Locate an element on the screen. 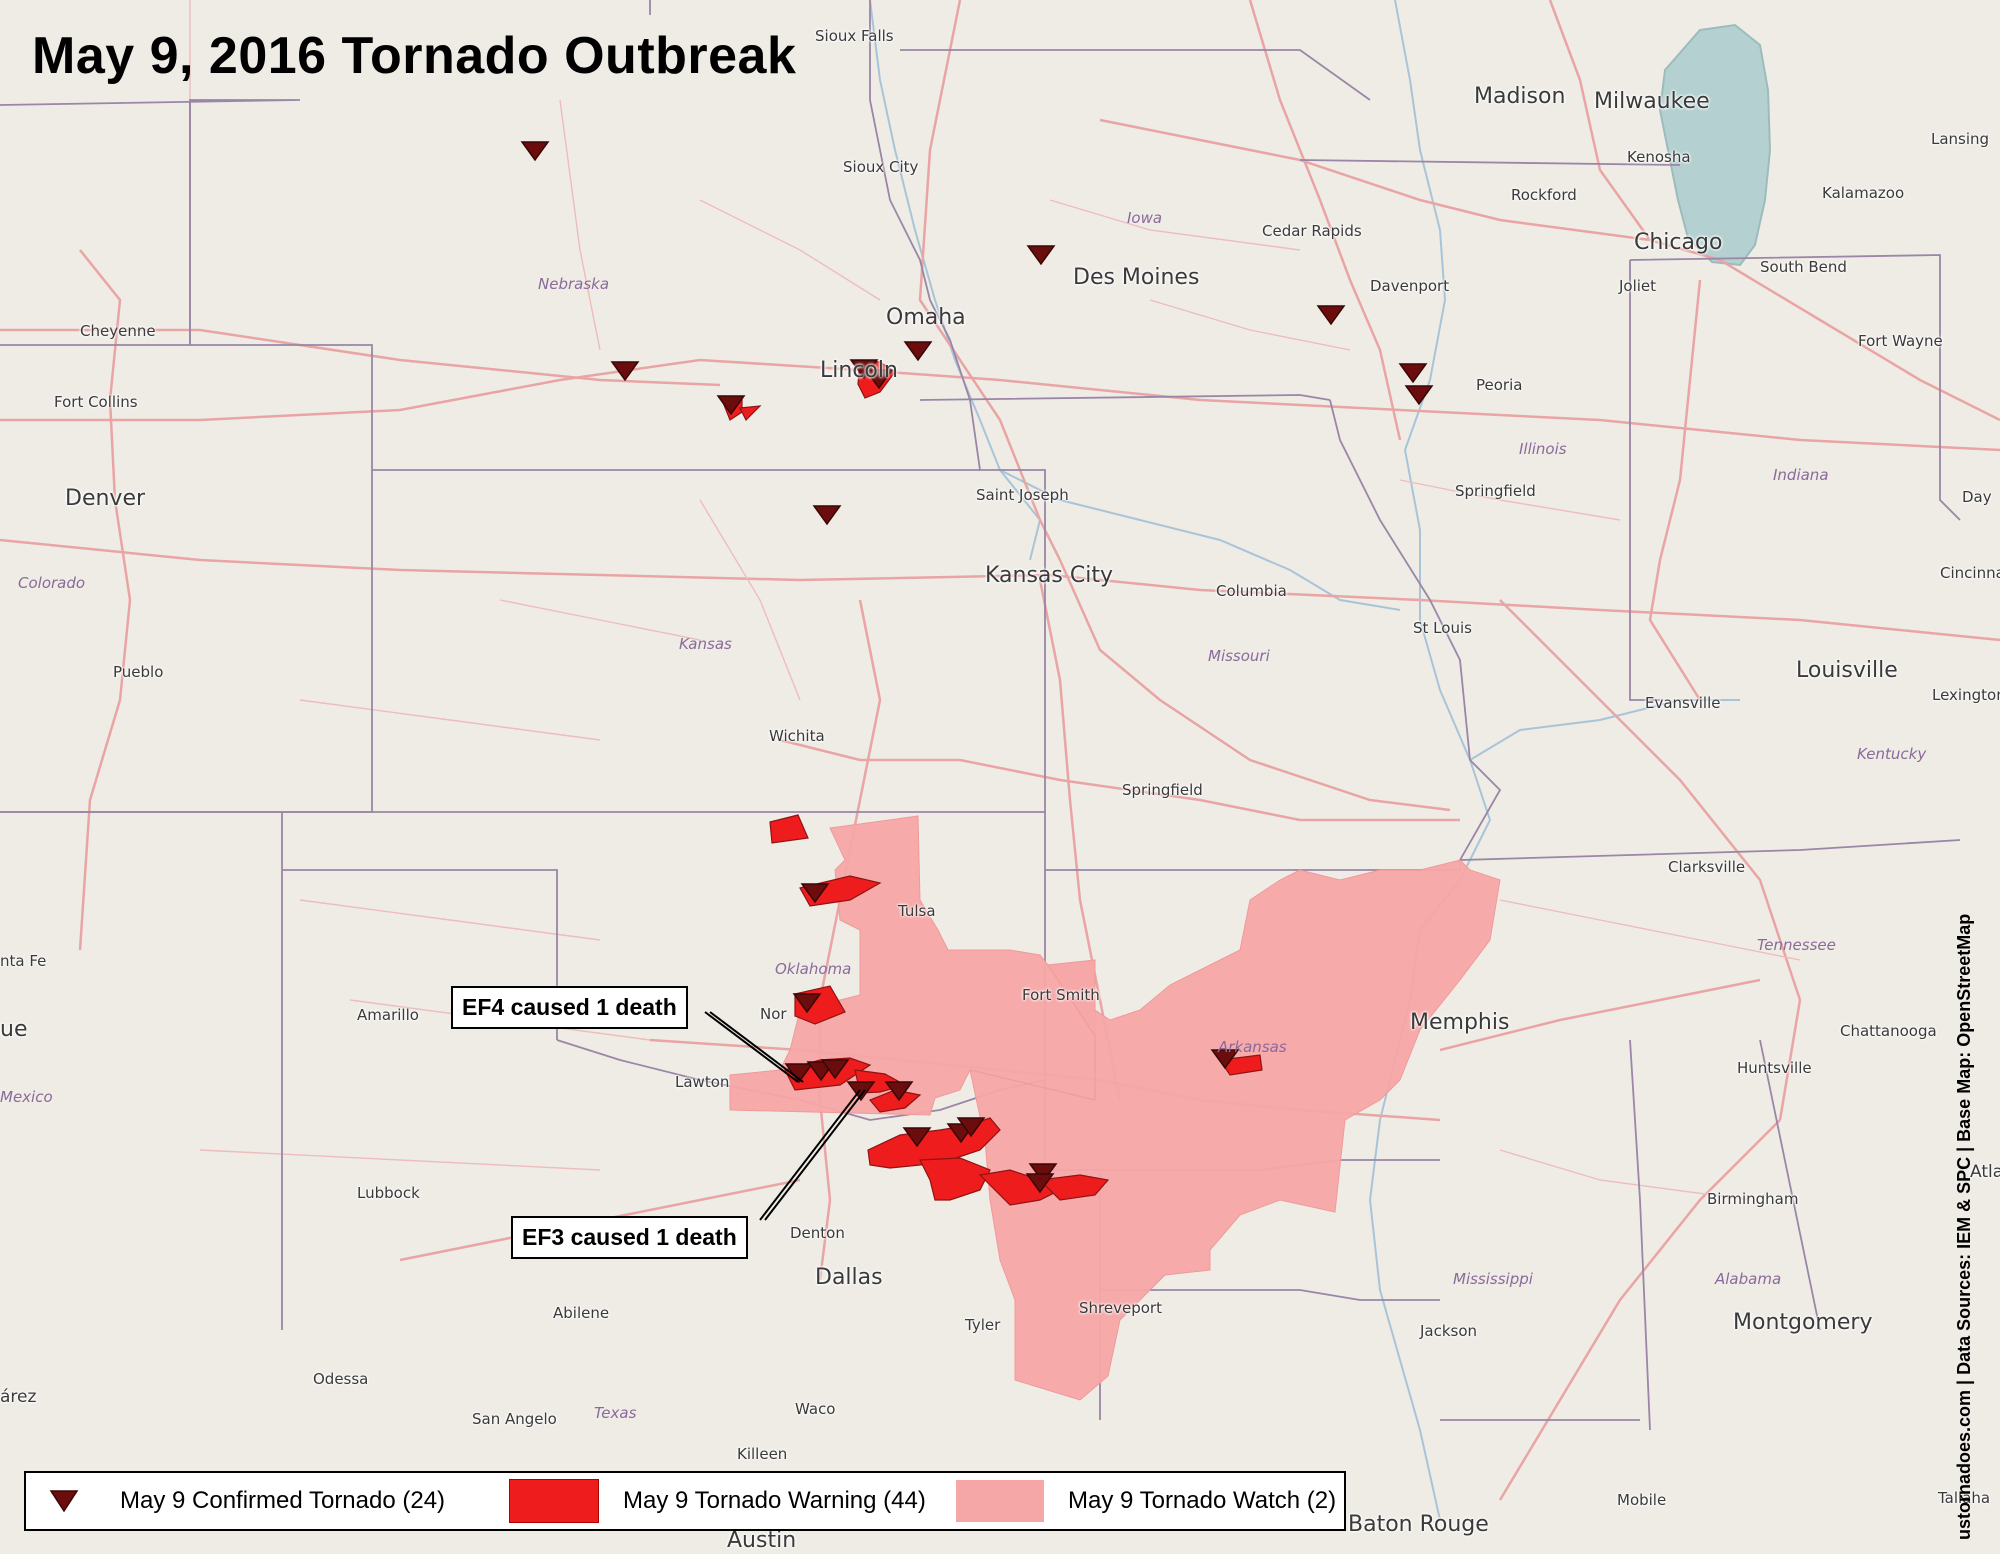 The width and height of the screenshot is (2000, 1554). watch-polygons is located at coordinates (1115, 1108).